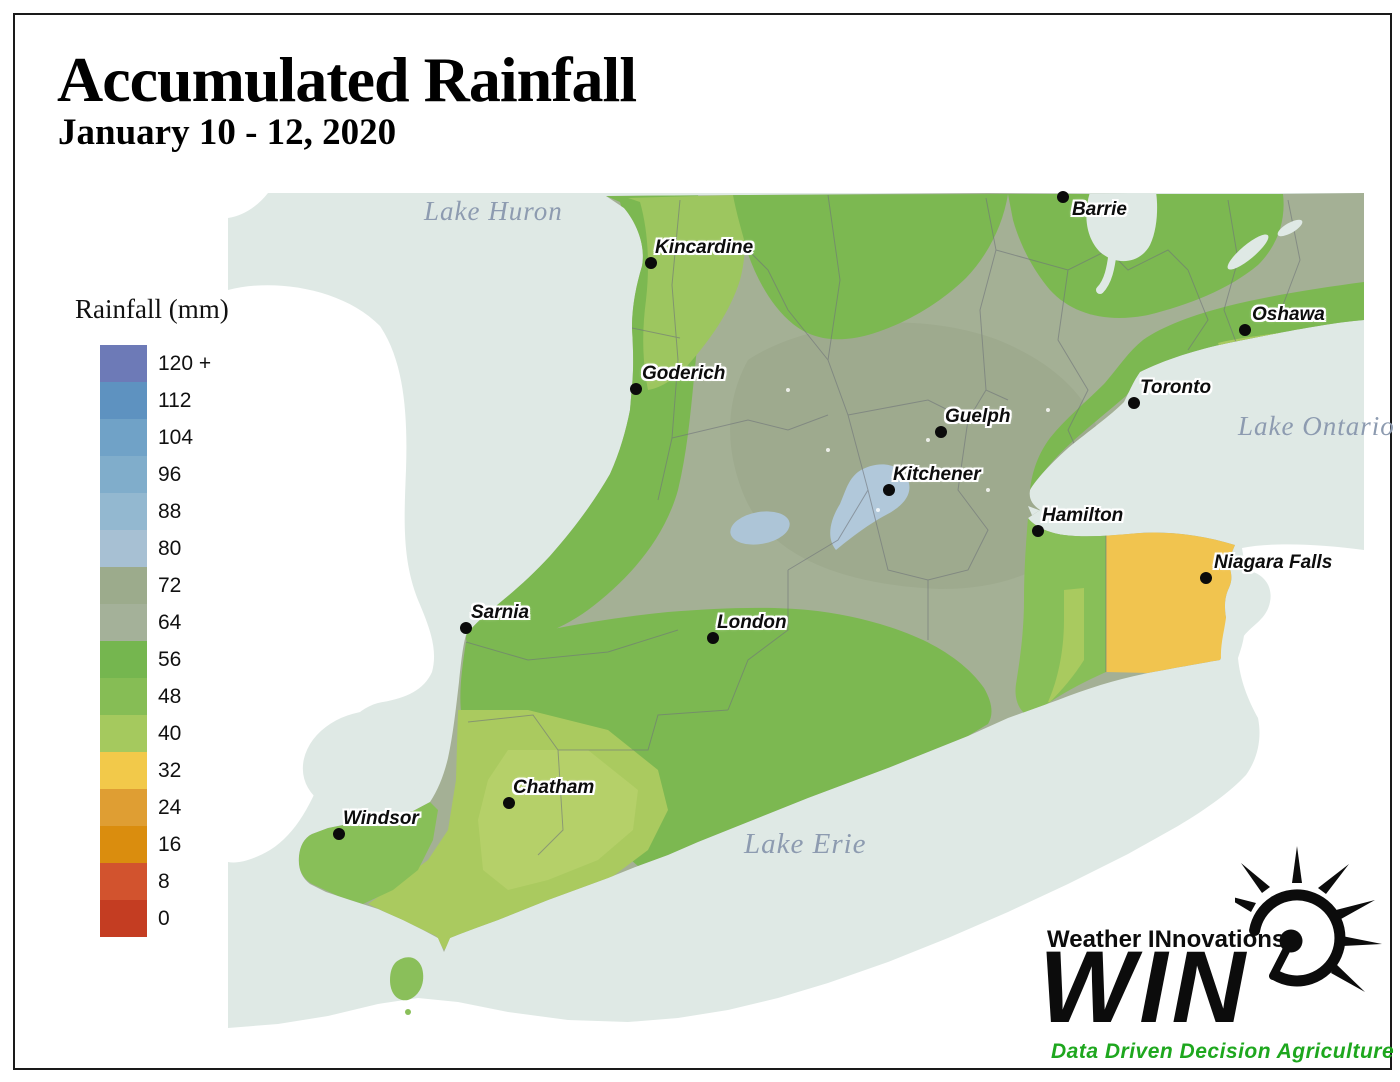  I want to click on legend-row: 24, so click(155, 807).